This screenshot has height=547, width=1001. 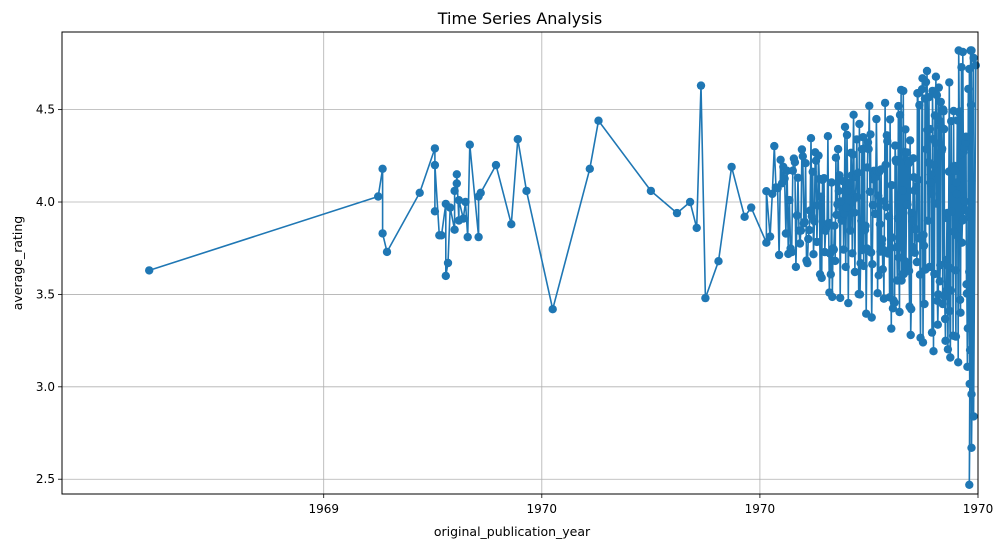 I want to click on x-tick-label: 1969, so click(x=323, y=509).